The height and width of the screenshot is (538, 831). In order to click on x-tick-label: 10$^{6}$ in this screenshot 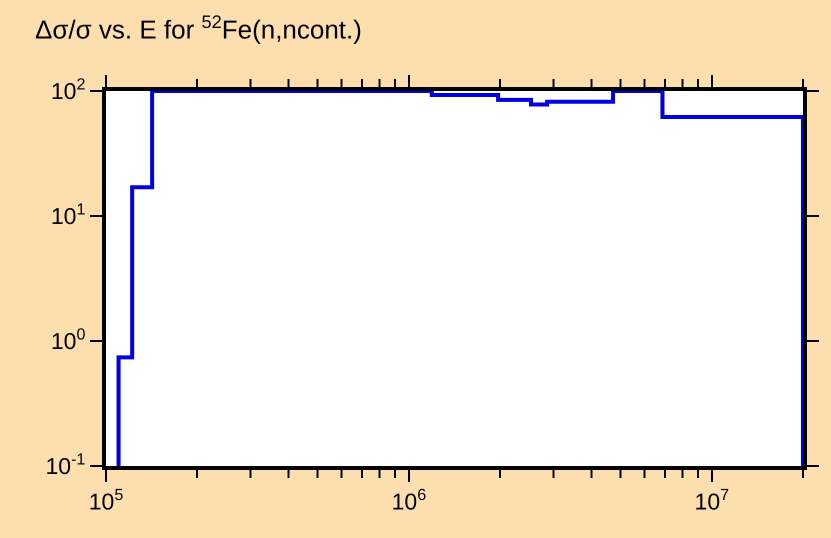, I will do `click(409, 500)`.